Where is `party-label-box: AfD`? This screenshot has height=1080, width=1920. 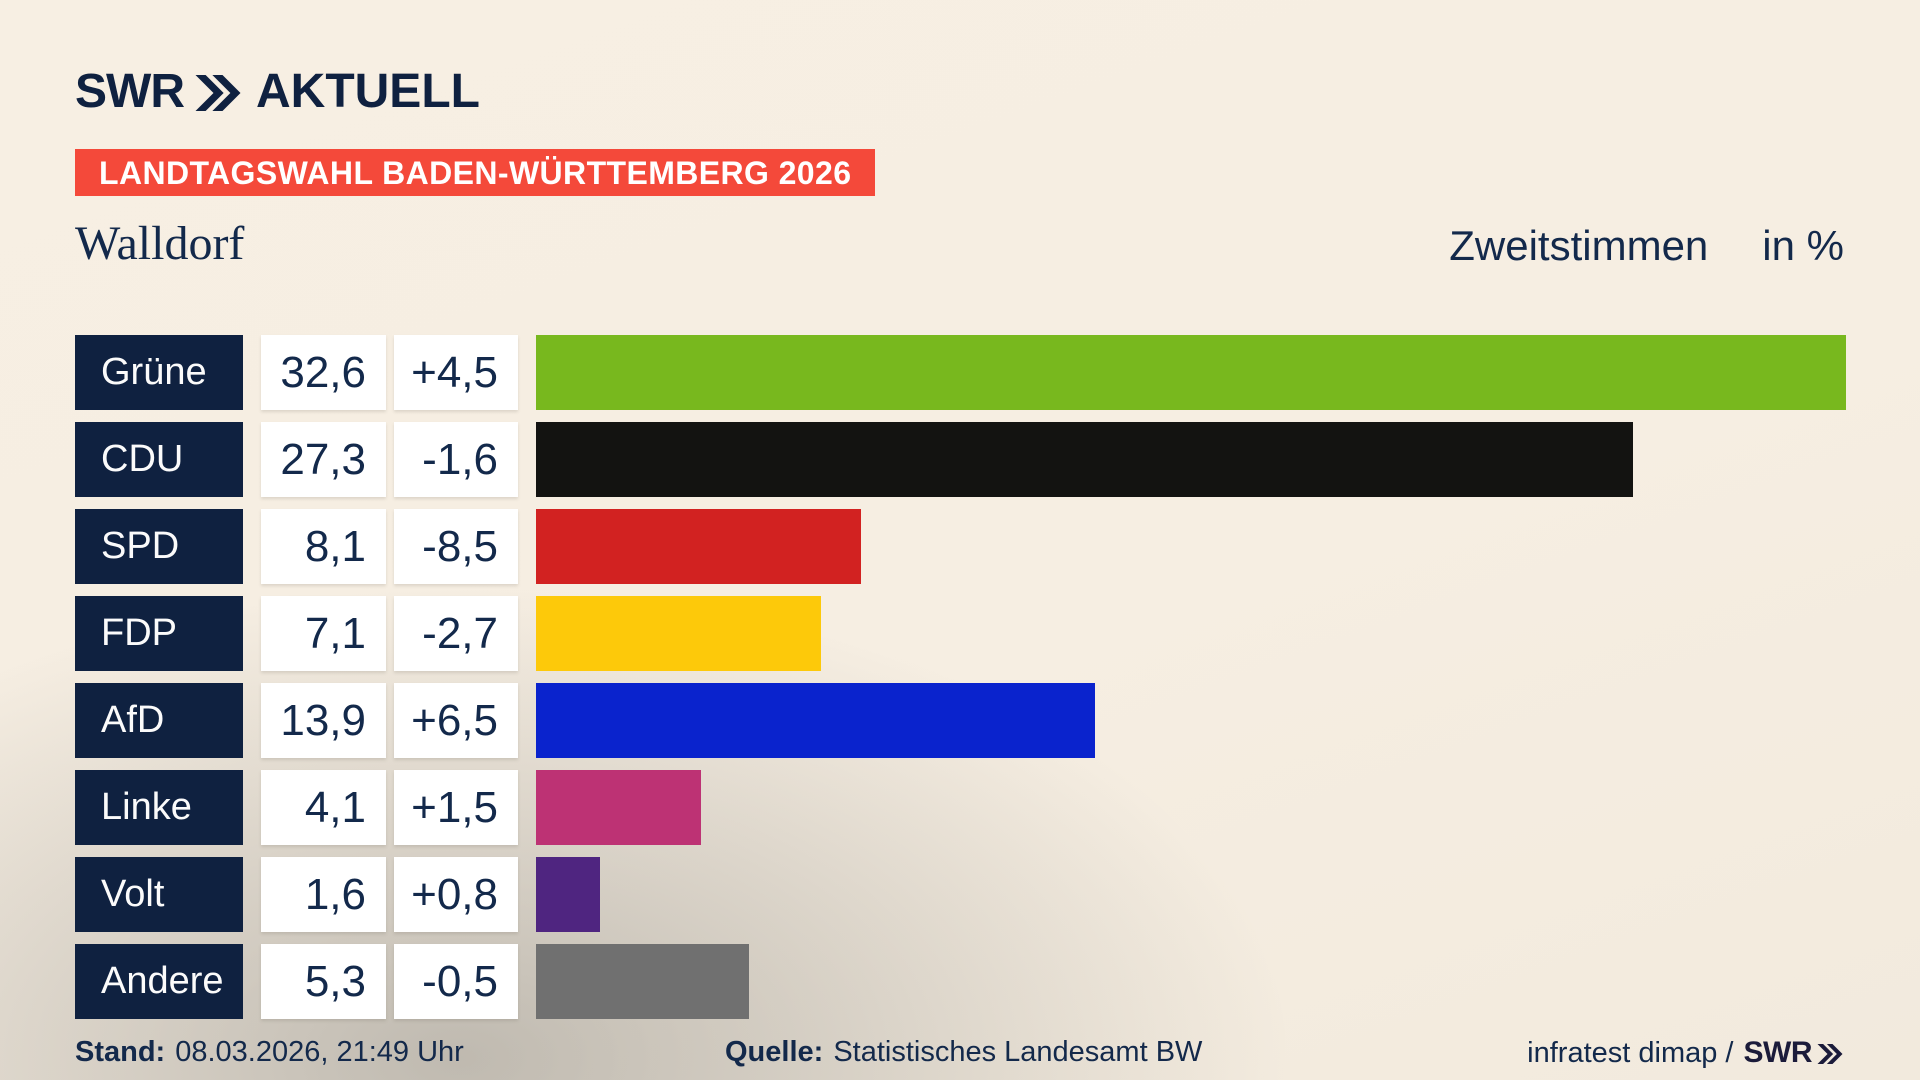 party-label-box: AfD is located at coordinates (159, 720).